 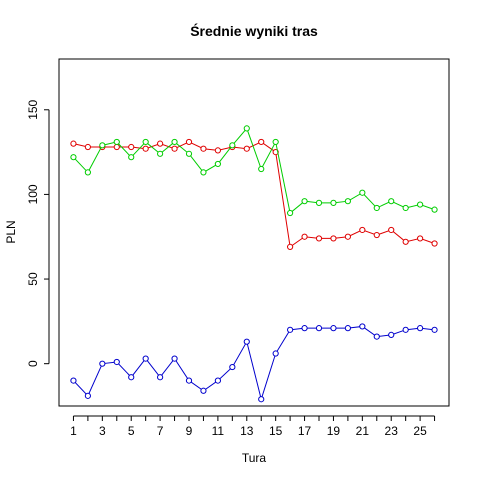 I want to click on y-tick-label: 0, so click(x=33, y=363).